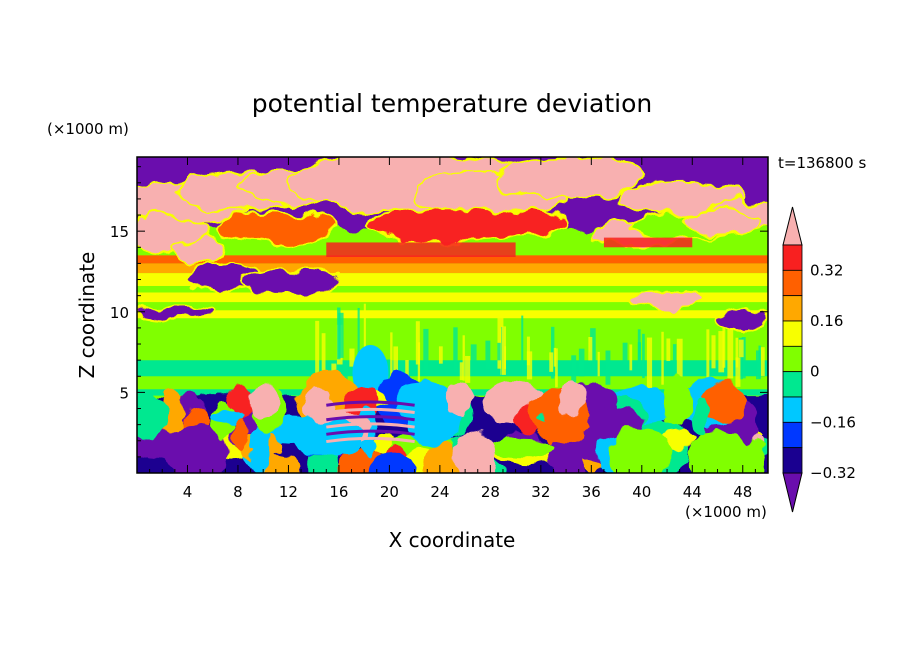  I want to click on colorbar-tick-label: 0.16, so click(826, 321).